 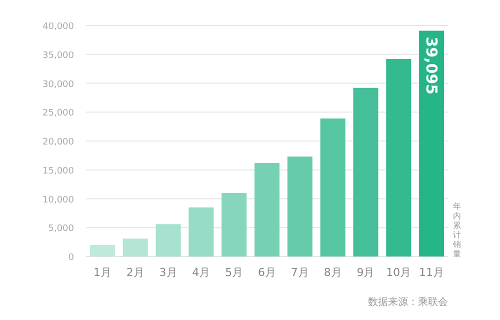 I want to click on y-axis-title: 年内累计销量, so click(x=456, y=230).